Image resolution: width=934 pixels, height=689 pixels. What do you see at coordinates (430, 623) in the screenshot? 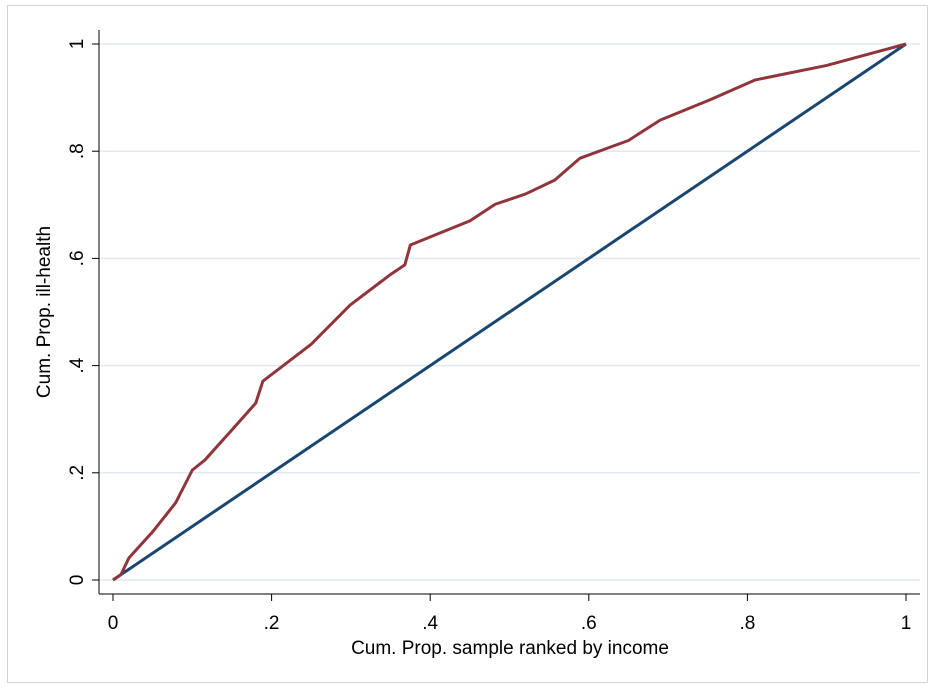
I see `x-tick-label: .4` at bounding box center [430, 623].